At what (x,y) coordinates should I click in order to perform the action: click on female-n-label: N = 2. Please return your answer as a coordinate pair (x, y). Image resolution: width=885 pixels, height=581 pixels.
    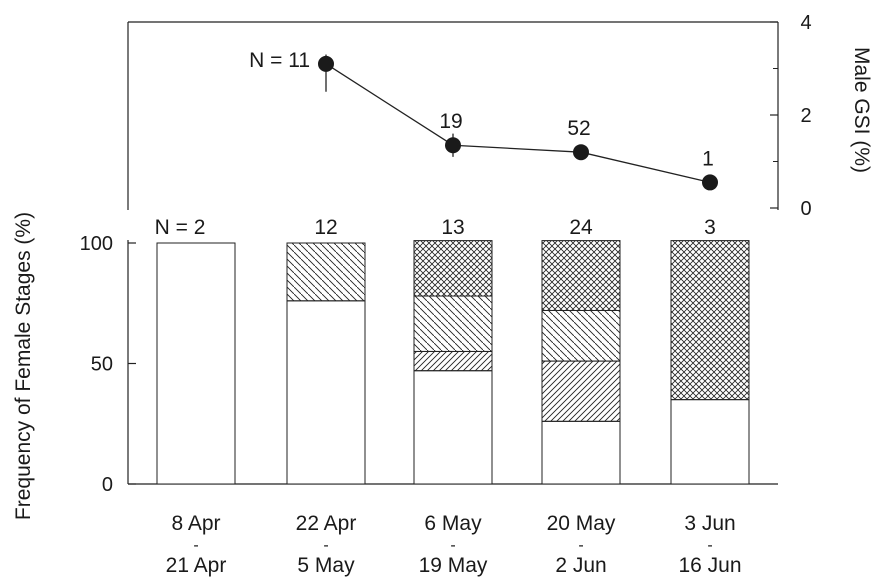
    Looking at the image, I should click on (180, 227).